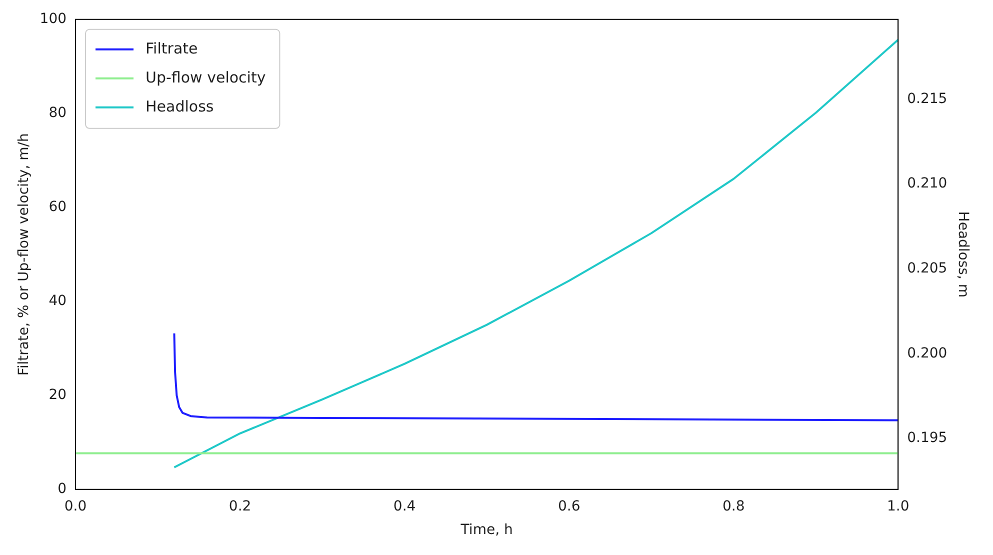  I want to click on y2-tick-label: 0.205, so click(927, 268).